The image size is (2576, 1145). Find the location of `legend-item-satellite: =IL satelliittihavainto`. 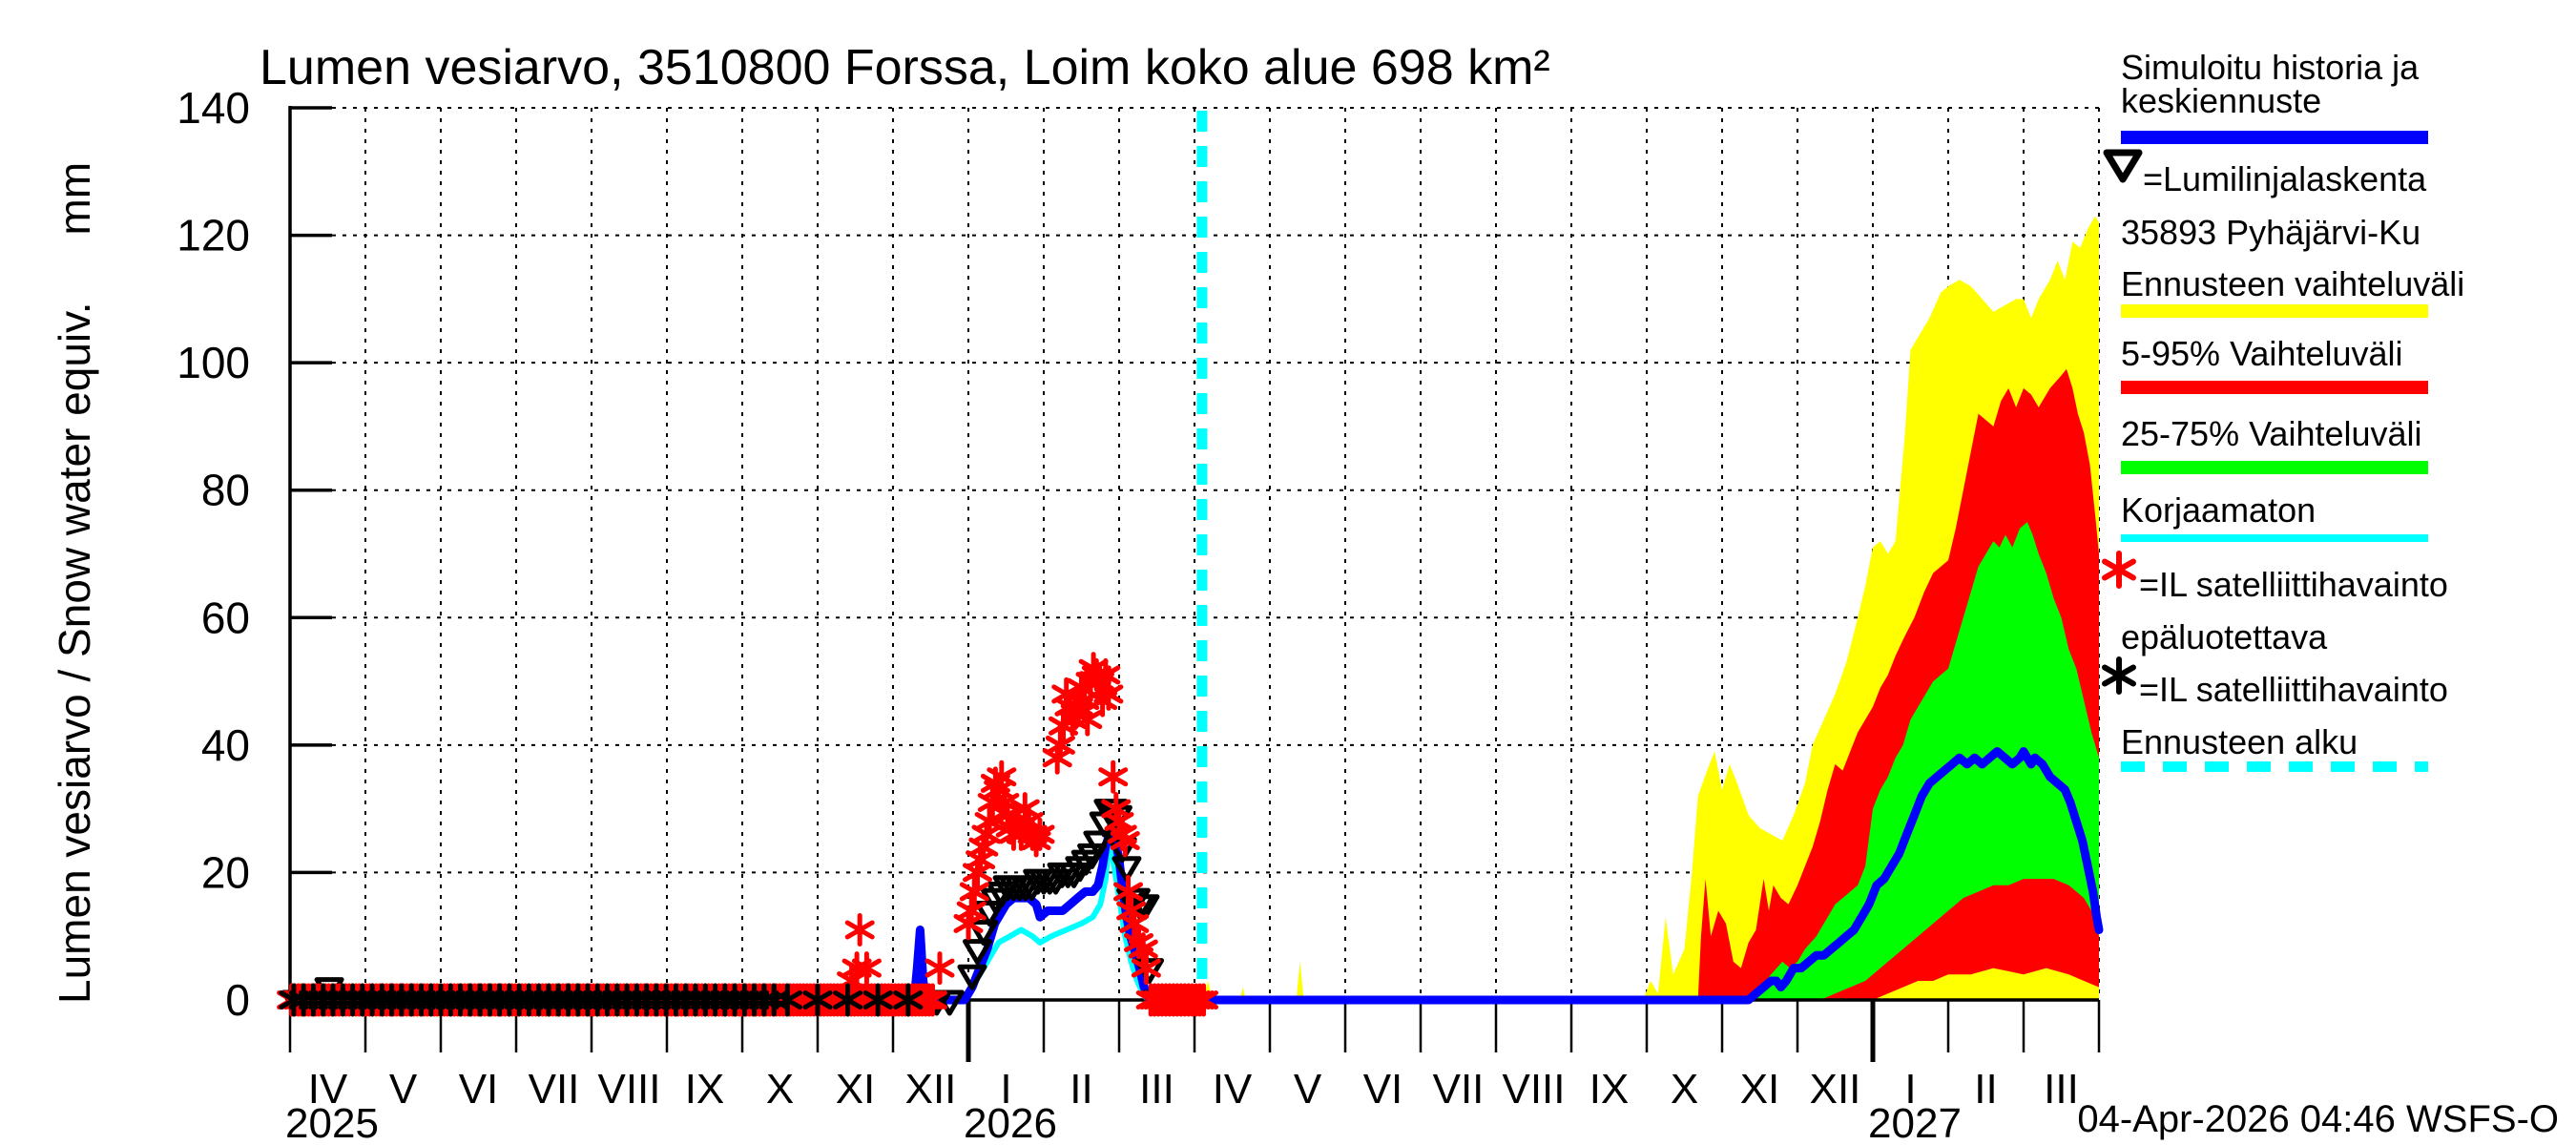

legend-item-satellite: =IL satelliittihavainto is located at coordinates (2275, 682).